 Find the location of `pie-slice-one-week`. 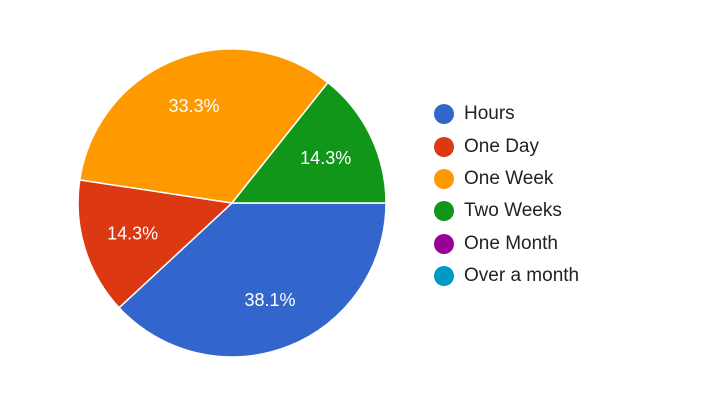

pie-slice-one-week is located at coordinates (203, 126).